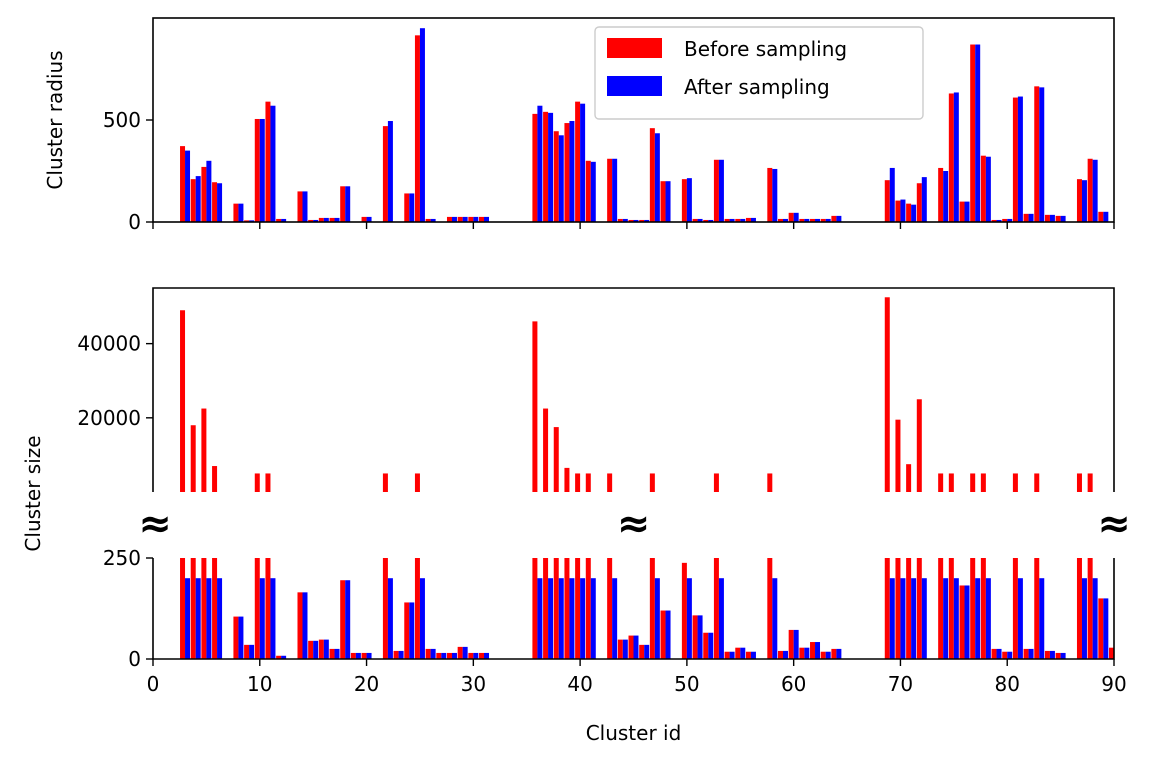 The height and width of the screenshot is (771, 1153). What do you see at coordinates (634, 733) in the screenshot?
I see `xlabel: Cluster id` at bounding box center [634, 733].